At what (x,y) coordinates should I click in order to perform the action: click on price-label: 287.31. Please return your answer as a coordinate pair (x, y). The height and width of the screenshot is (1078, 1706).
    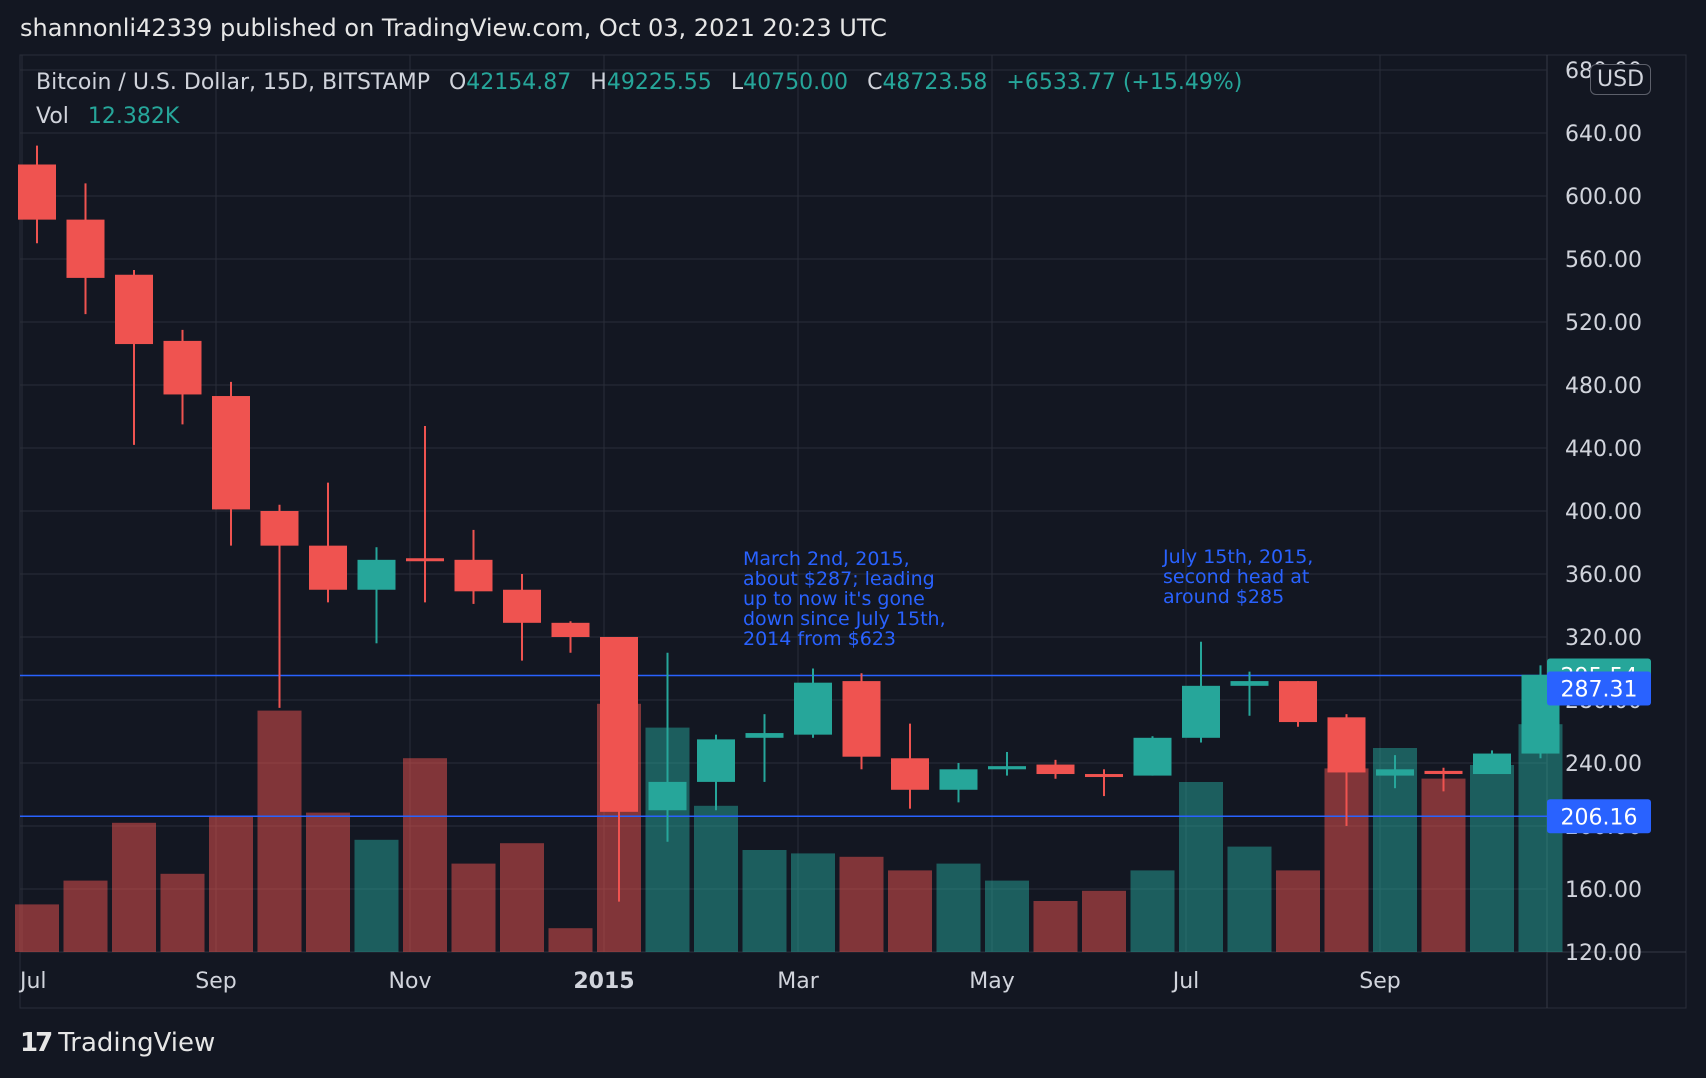
    Looking at the image, I should click on (1599, 689).